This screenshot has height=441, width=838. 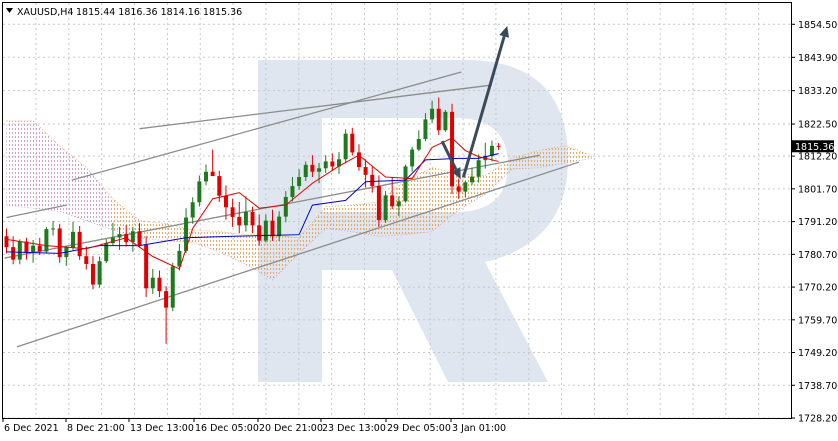 I want to click on forecast-arrows, so click(x=474, y=102).